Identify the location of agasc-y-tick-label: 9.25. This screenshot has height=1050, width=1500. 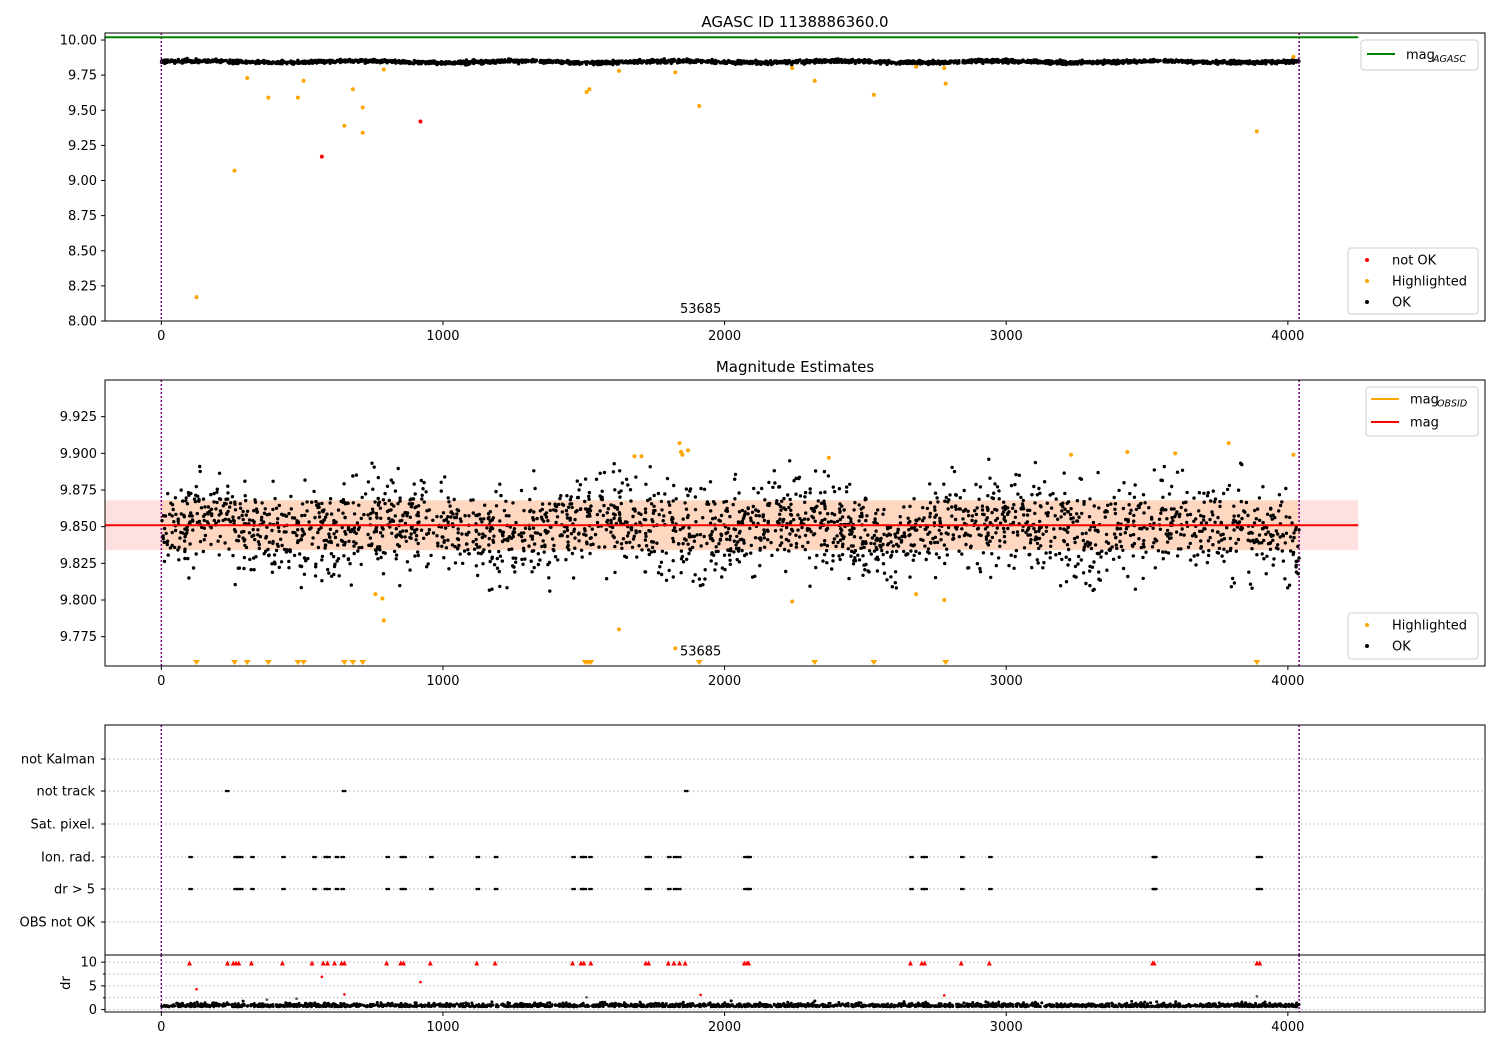
(82, 146).